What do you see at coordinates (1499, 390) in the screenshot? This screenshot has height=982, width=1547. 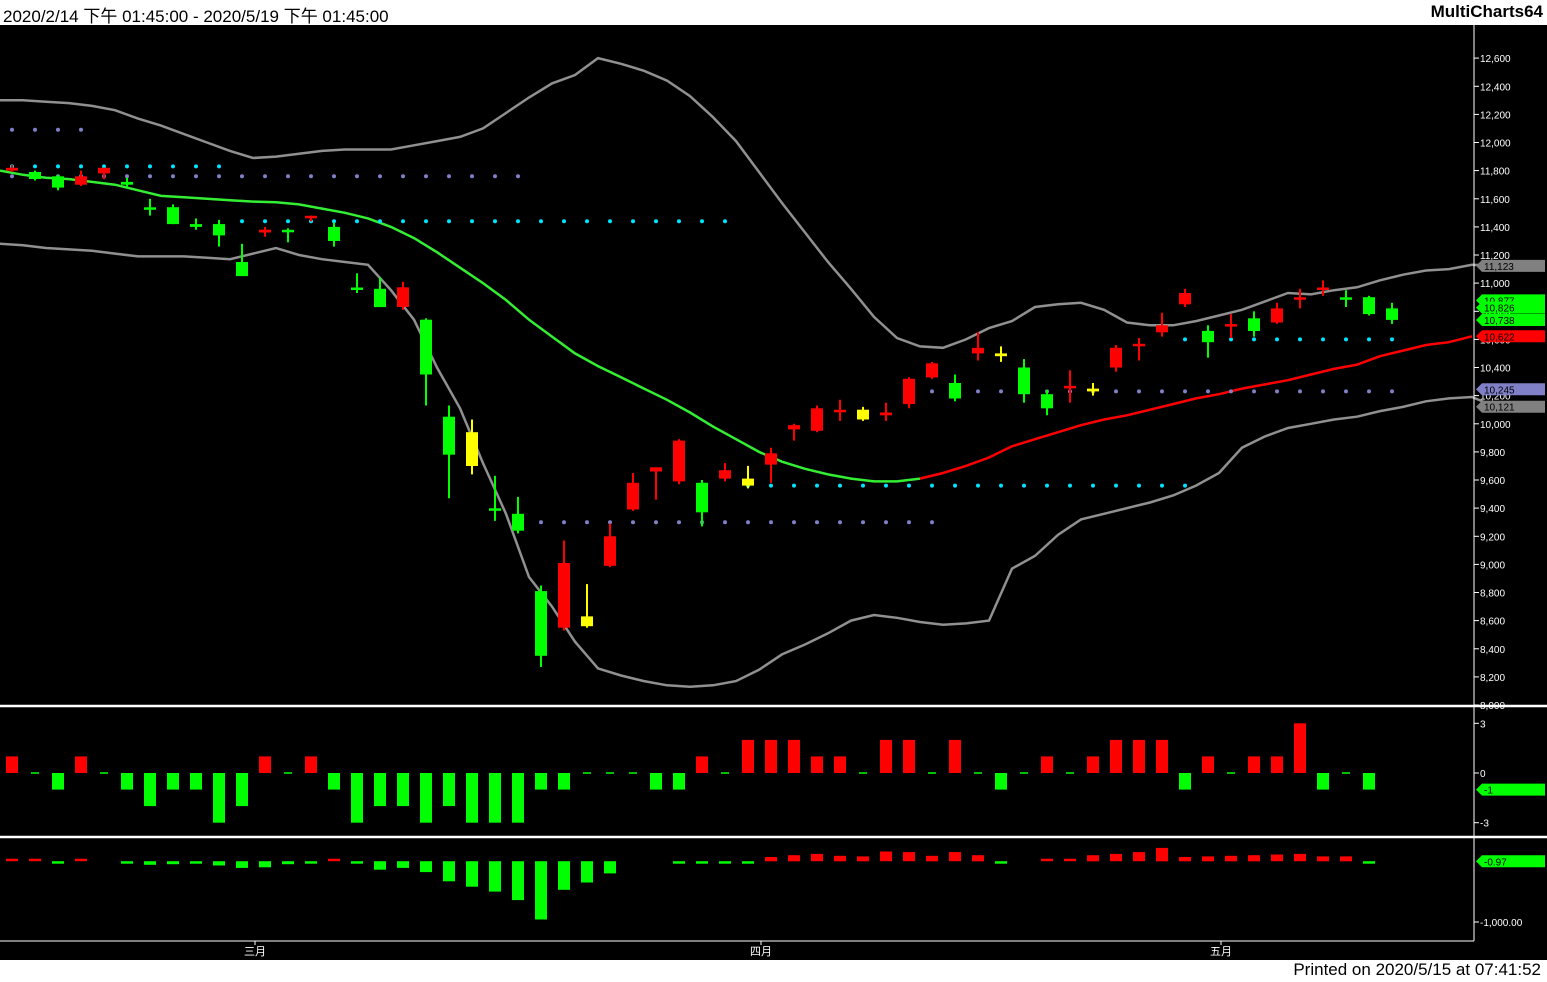 I see `price-last-label: 10,245` at bounding box center [1499, 390].